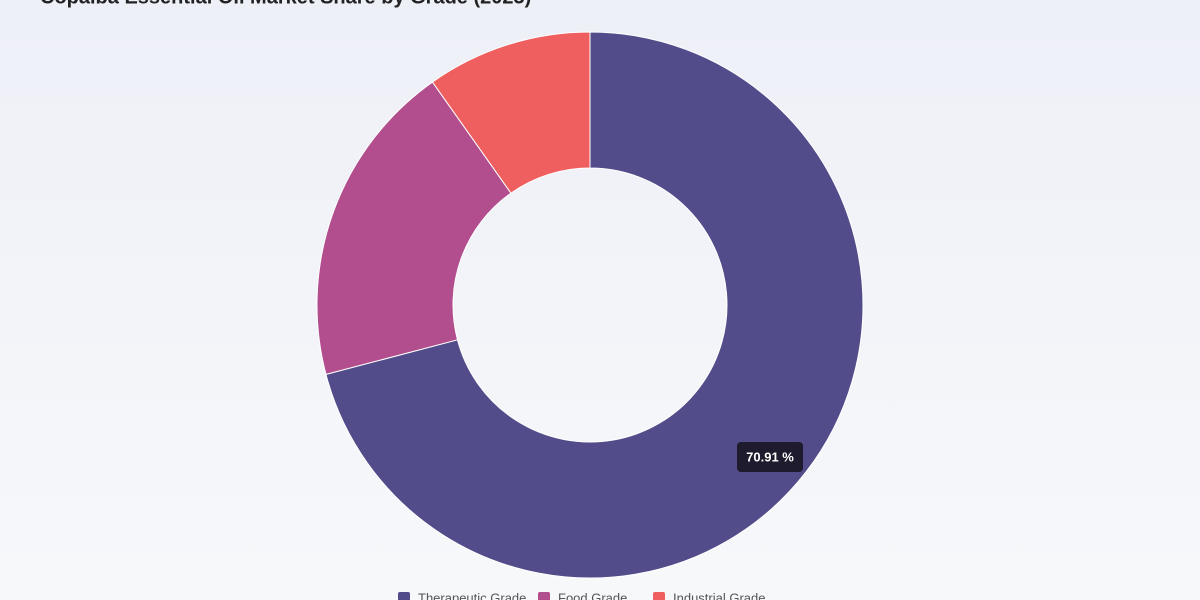 The width and height of the screenshot is (1200, 600). Describe the element at coordinates (592, 595) in the screenshot. I see `legend-label: Food Grade` at that location.